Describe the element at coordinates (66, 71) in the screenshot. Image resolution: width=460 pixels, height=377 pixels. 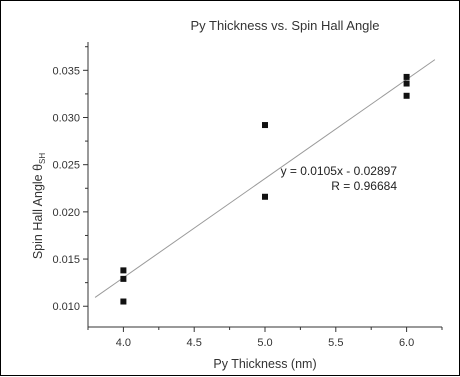
I see `y-tick-label: 0.035` at that location.